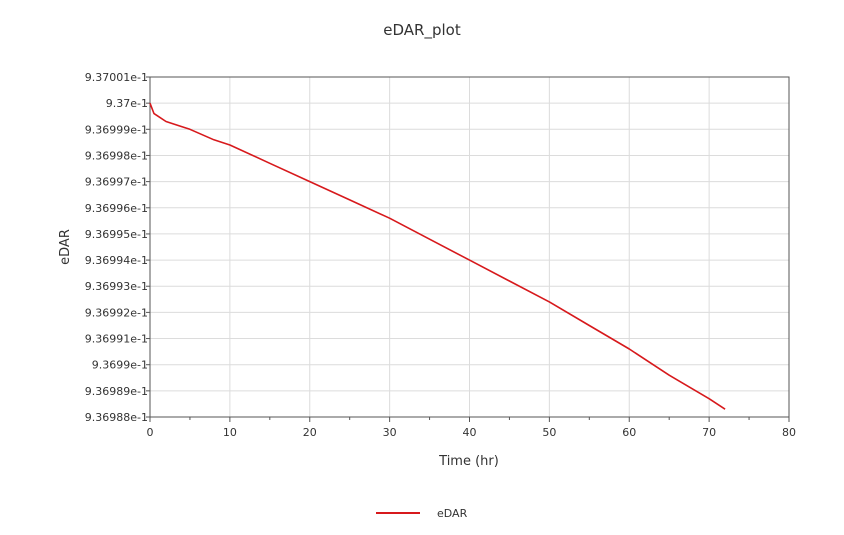 The width and height of the screenshot is (844, 535). I want to click on x-tick-label: 70, so click(709, 432).